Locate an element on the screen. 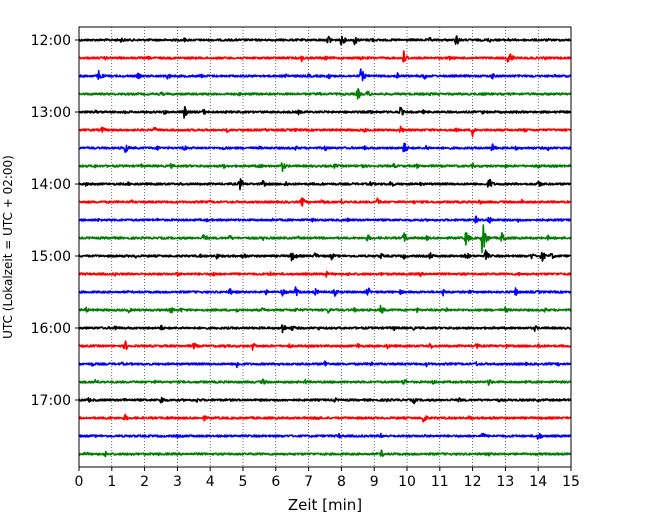  y-tick-label: 13:00 is located at coordinates (51, 113).